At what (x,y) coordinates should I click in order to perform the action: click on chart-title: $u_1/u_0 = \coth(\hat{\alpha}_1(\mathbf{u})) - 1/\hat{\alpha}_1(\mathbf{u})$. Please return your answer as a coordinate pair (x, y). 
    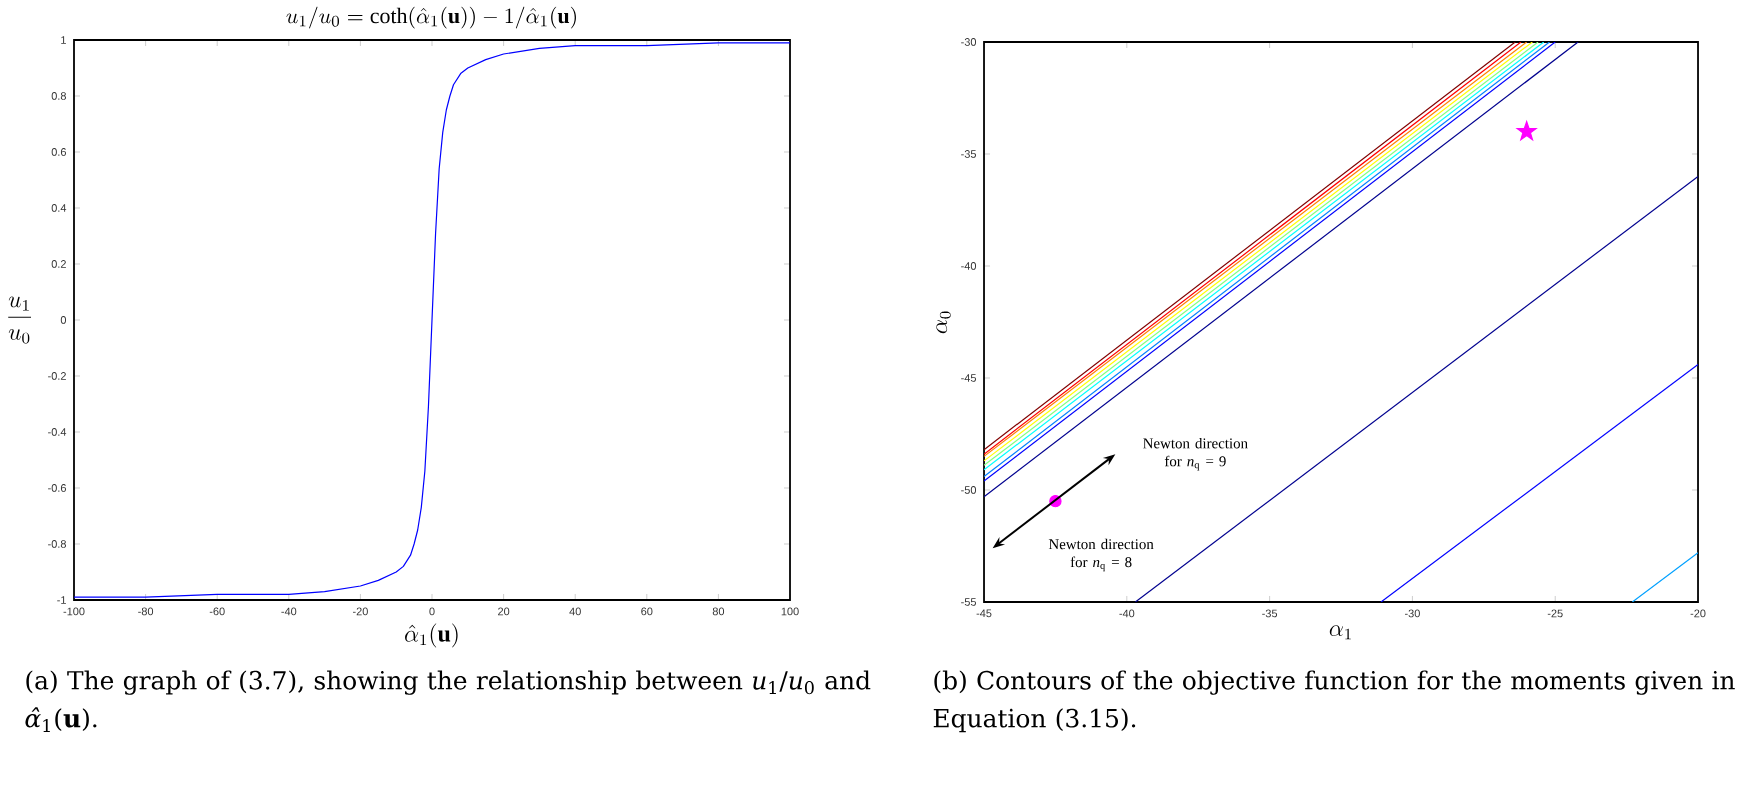
    Looking at the image, I should click on (431, 17).